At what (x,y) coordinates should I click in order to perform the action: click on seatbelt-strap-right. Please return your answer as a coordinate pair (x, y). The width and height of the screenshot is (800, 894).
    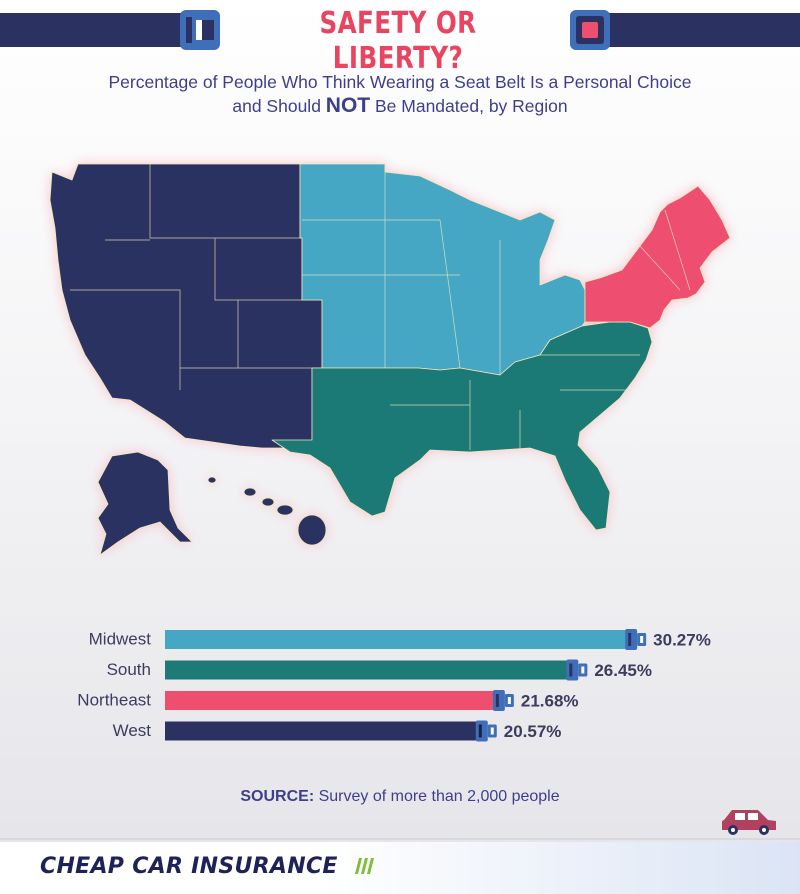
    Looking at the image, I should click on (702, 30).